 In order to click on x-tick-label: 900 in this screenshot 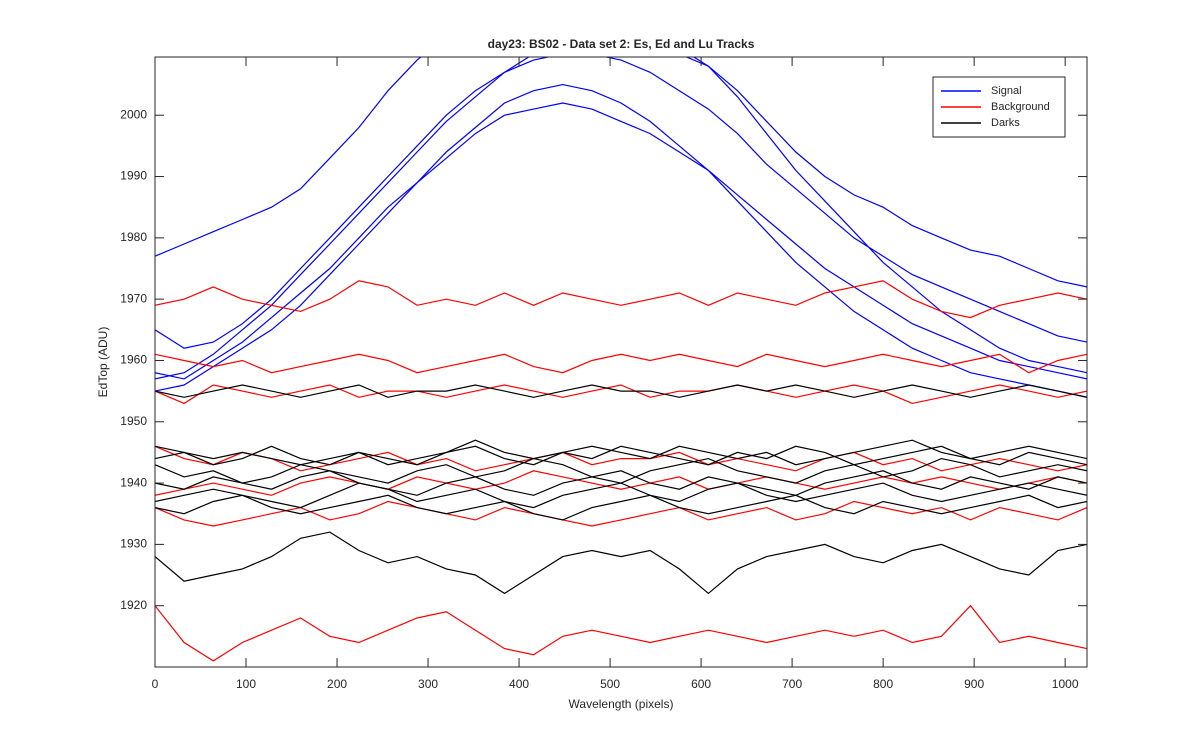, I will do `click(974, 684)`.